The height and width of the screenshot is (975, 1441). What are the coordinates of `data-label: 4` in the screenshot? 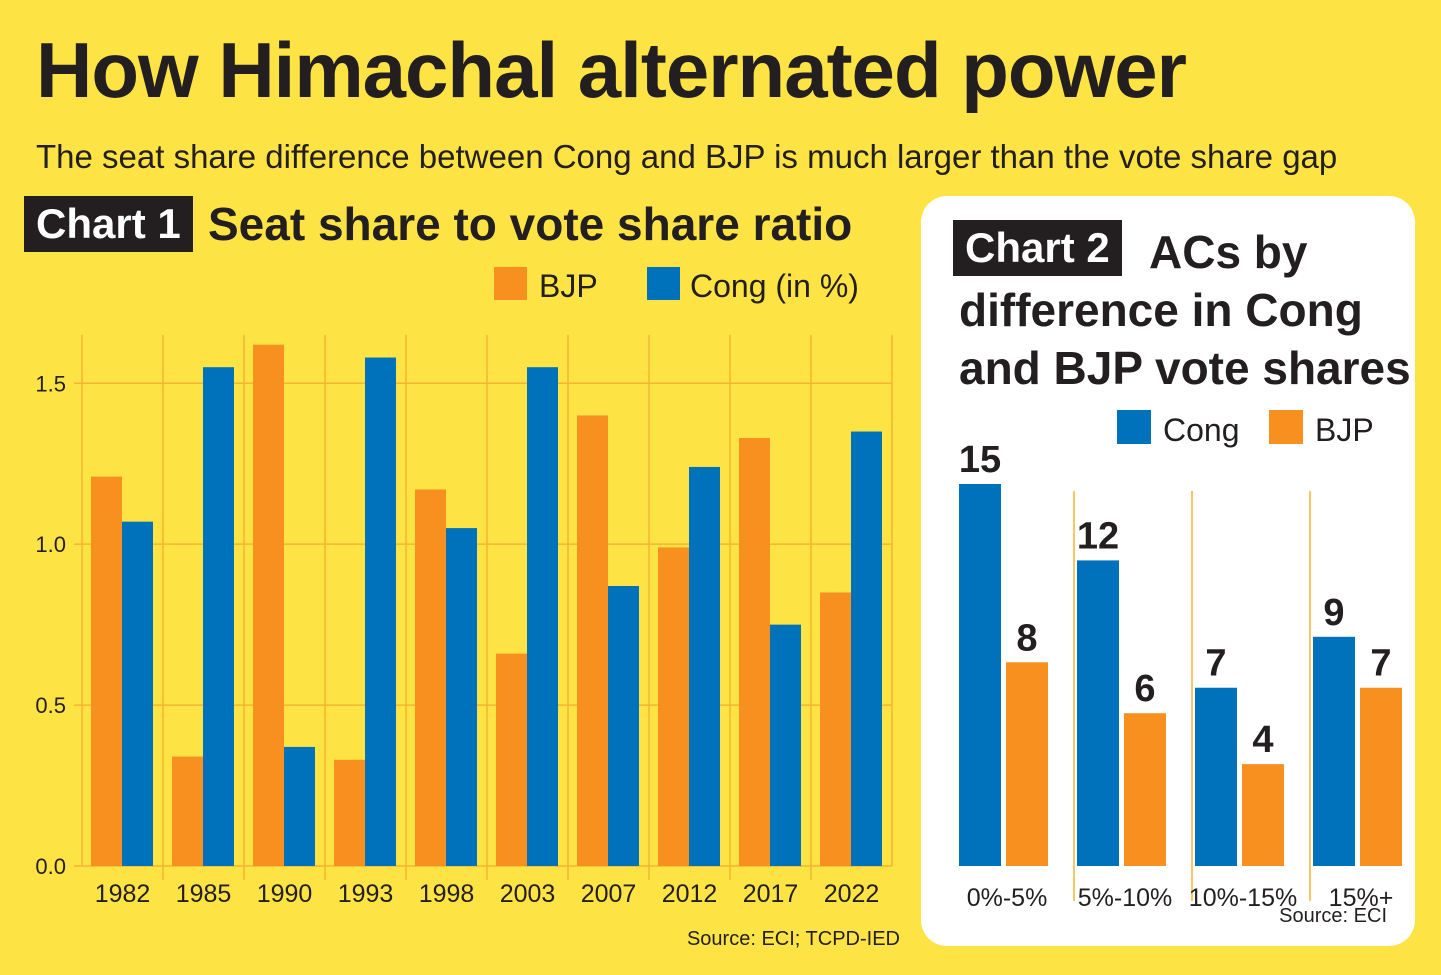 It's located at (1262, 740).